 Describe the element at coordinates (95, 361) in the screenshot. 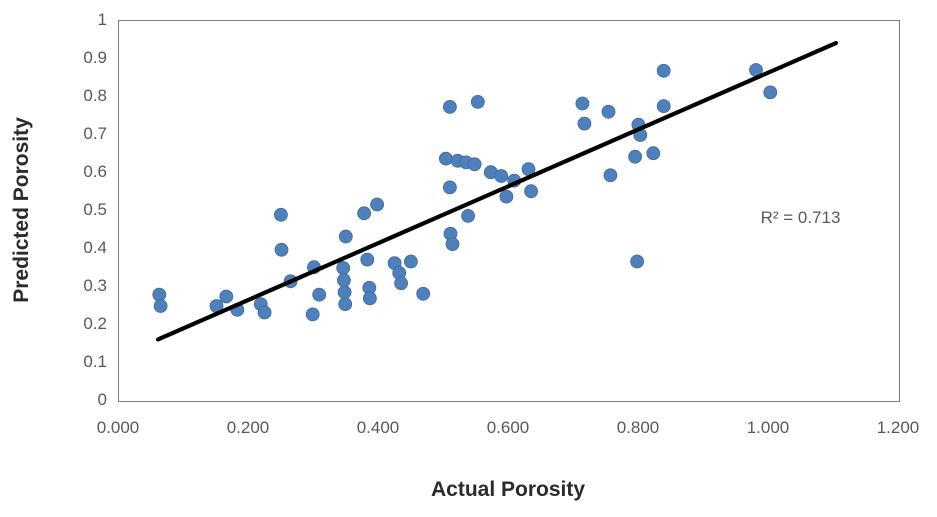

I see `y-tick-label: 0.1` at that location.